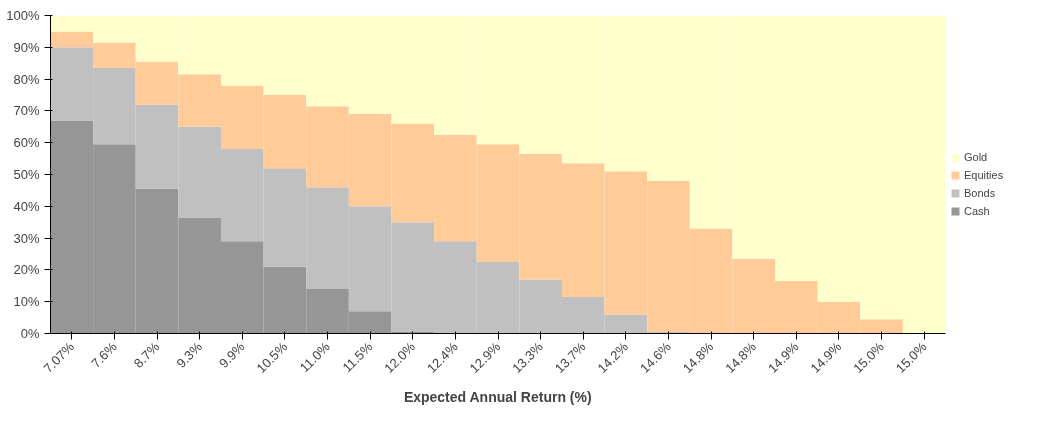 Image resolution: width=1043 pixels, height=427 pixels. Describe the element at coordinates (26, 238) in the screenshot. I see `y-tick-label: 30%` at that location.